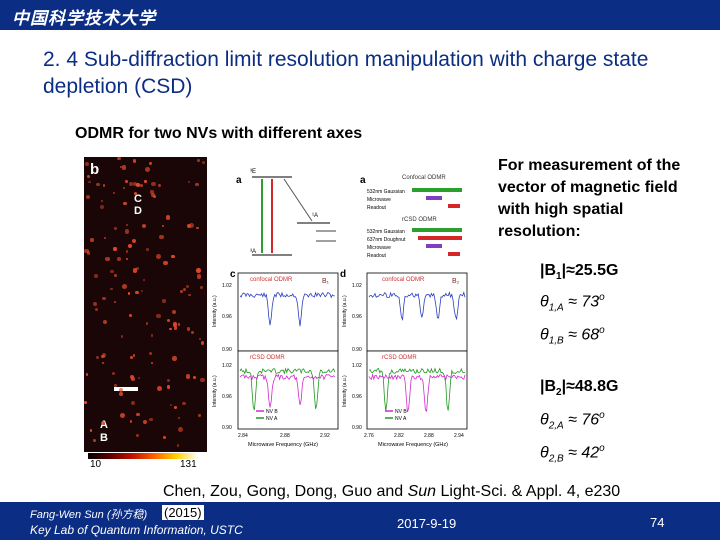  Describe the element at coordinates (227, 317) in the screenshot. I see `y-tick-c-1: 0.96` at that location.